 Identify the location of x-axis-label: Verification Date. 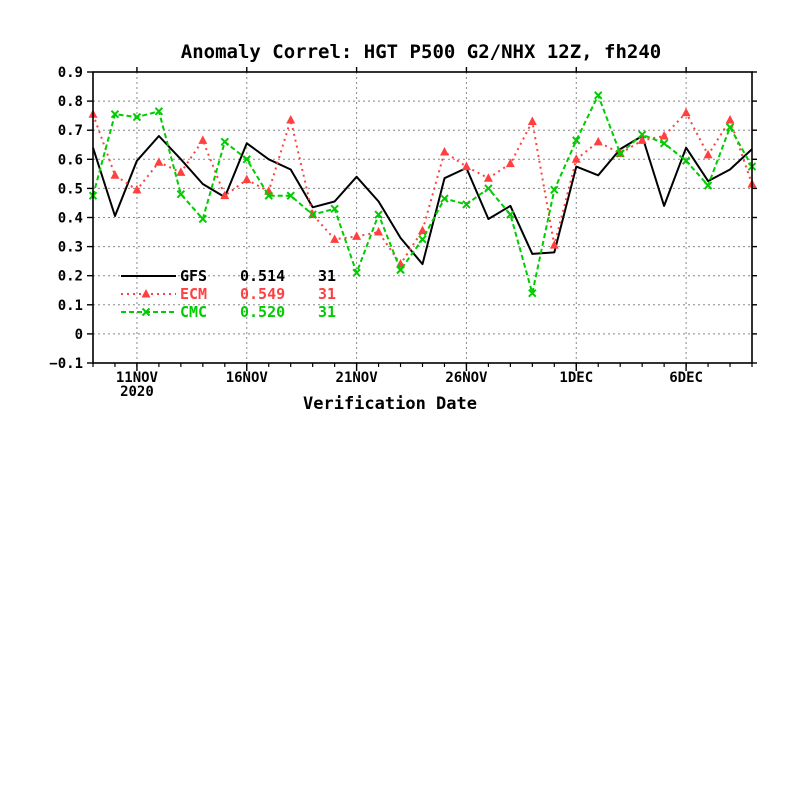
(390, 404).